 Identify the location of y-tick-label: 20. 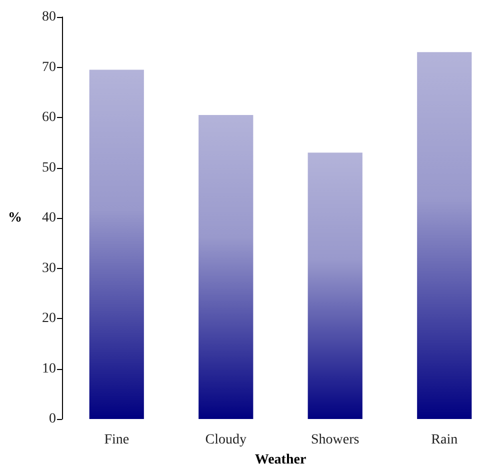
(49, 318).